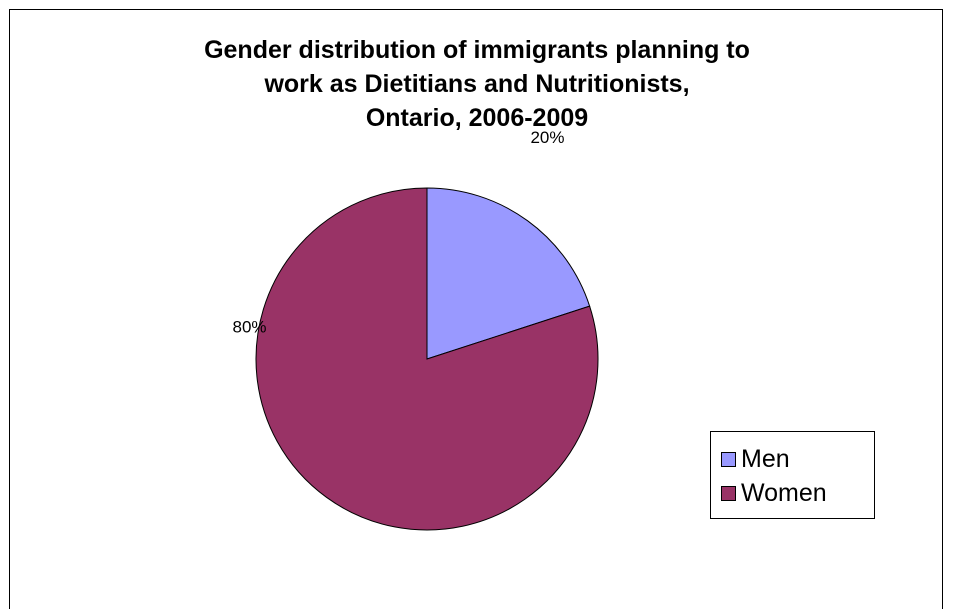  What do you see at coordinates (477, 118) in the screenshot?
I see `chart-title-line-3: Ontario, 2006-2009` at bounding box center [477, 118].